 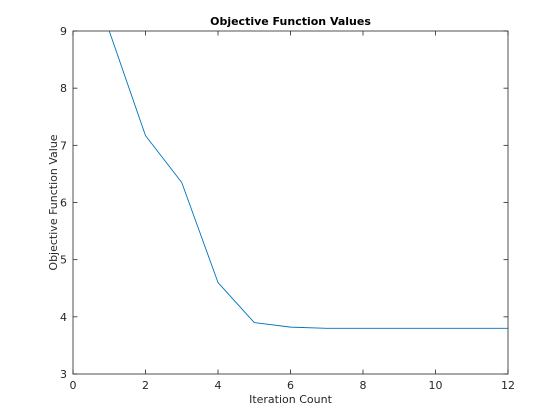 I want to click on y-tick-label: 7, so click(x=63, y=145).